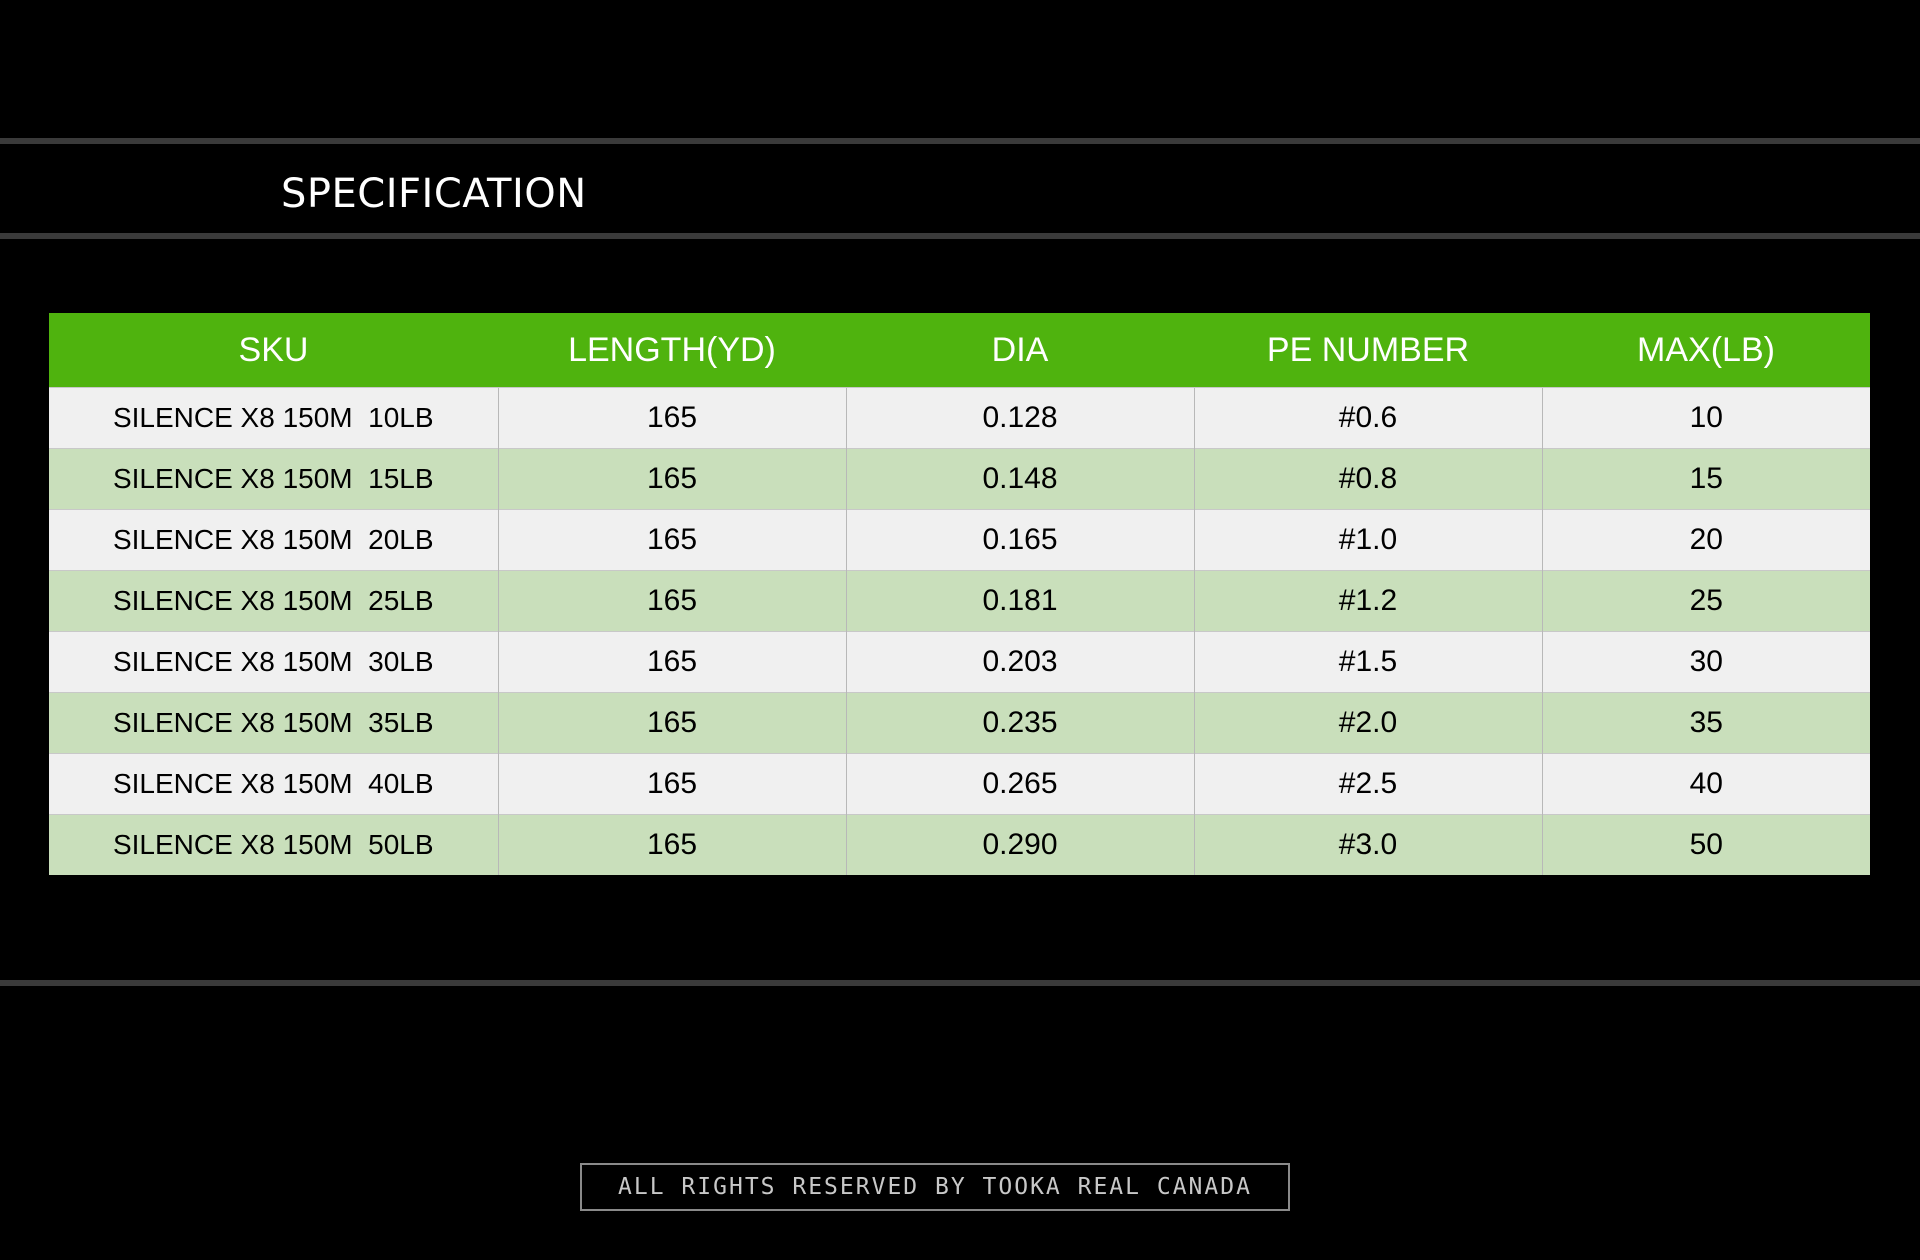 This screenshot has height=1260, width=1920. What do you see at coordinates (1367, 479) in the screenshot?
I see `cell-pe-number: #0.8` at bounding box center [1367, 479].